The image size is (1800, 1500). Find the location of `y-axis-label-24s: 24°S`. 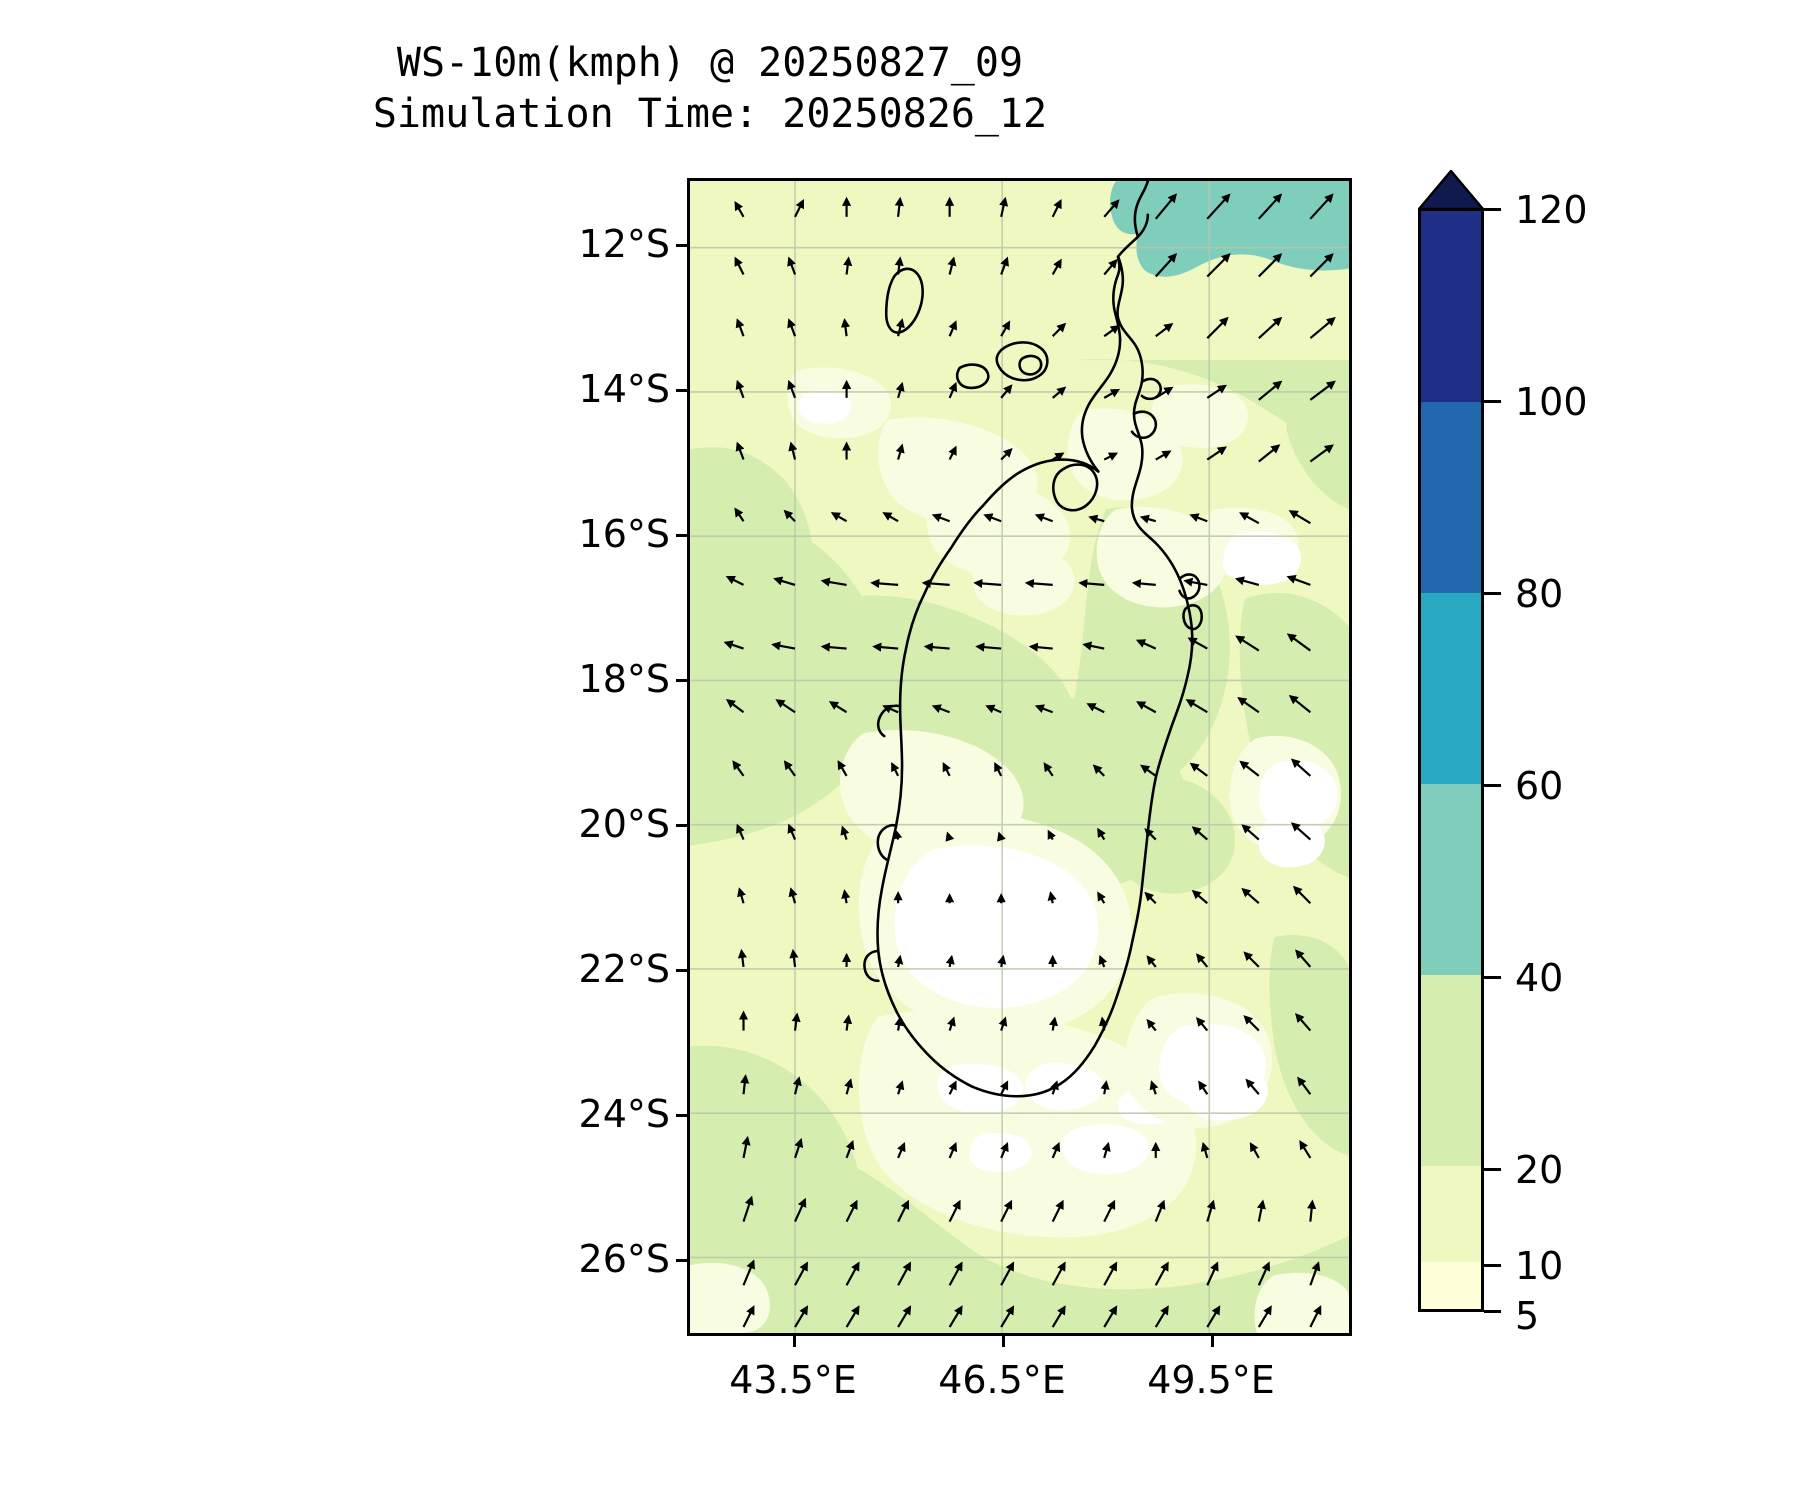

y-axis-label-24s: 24°S is located at coordinates (624, 1114).